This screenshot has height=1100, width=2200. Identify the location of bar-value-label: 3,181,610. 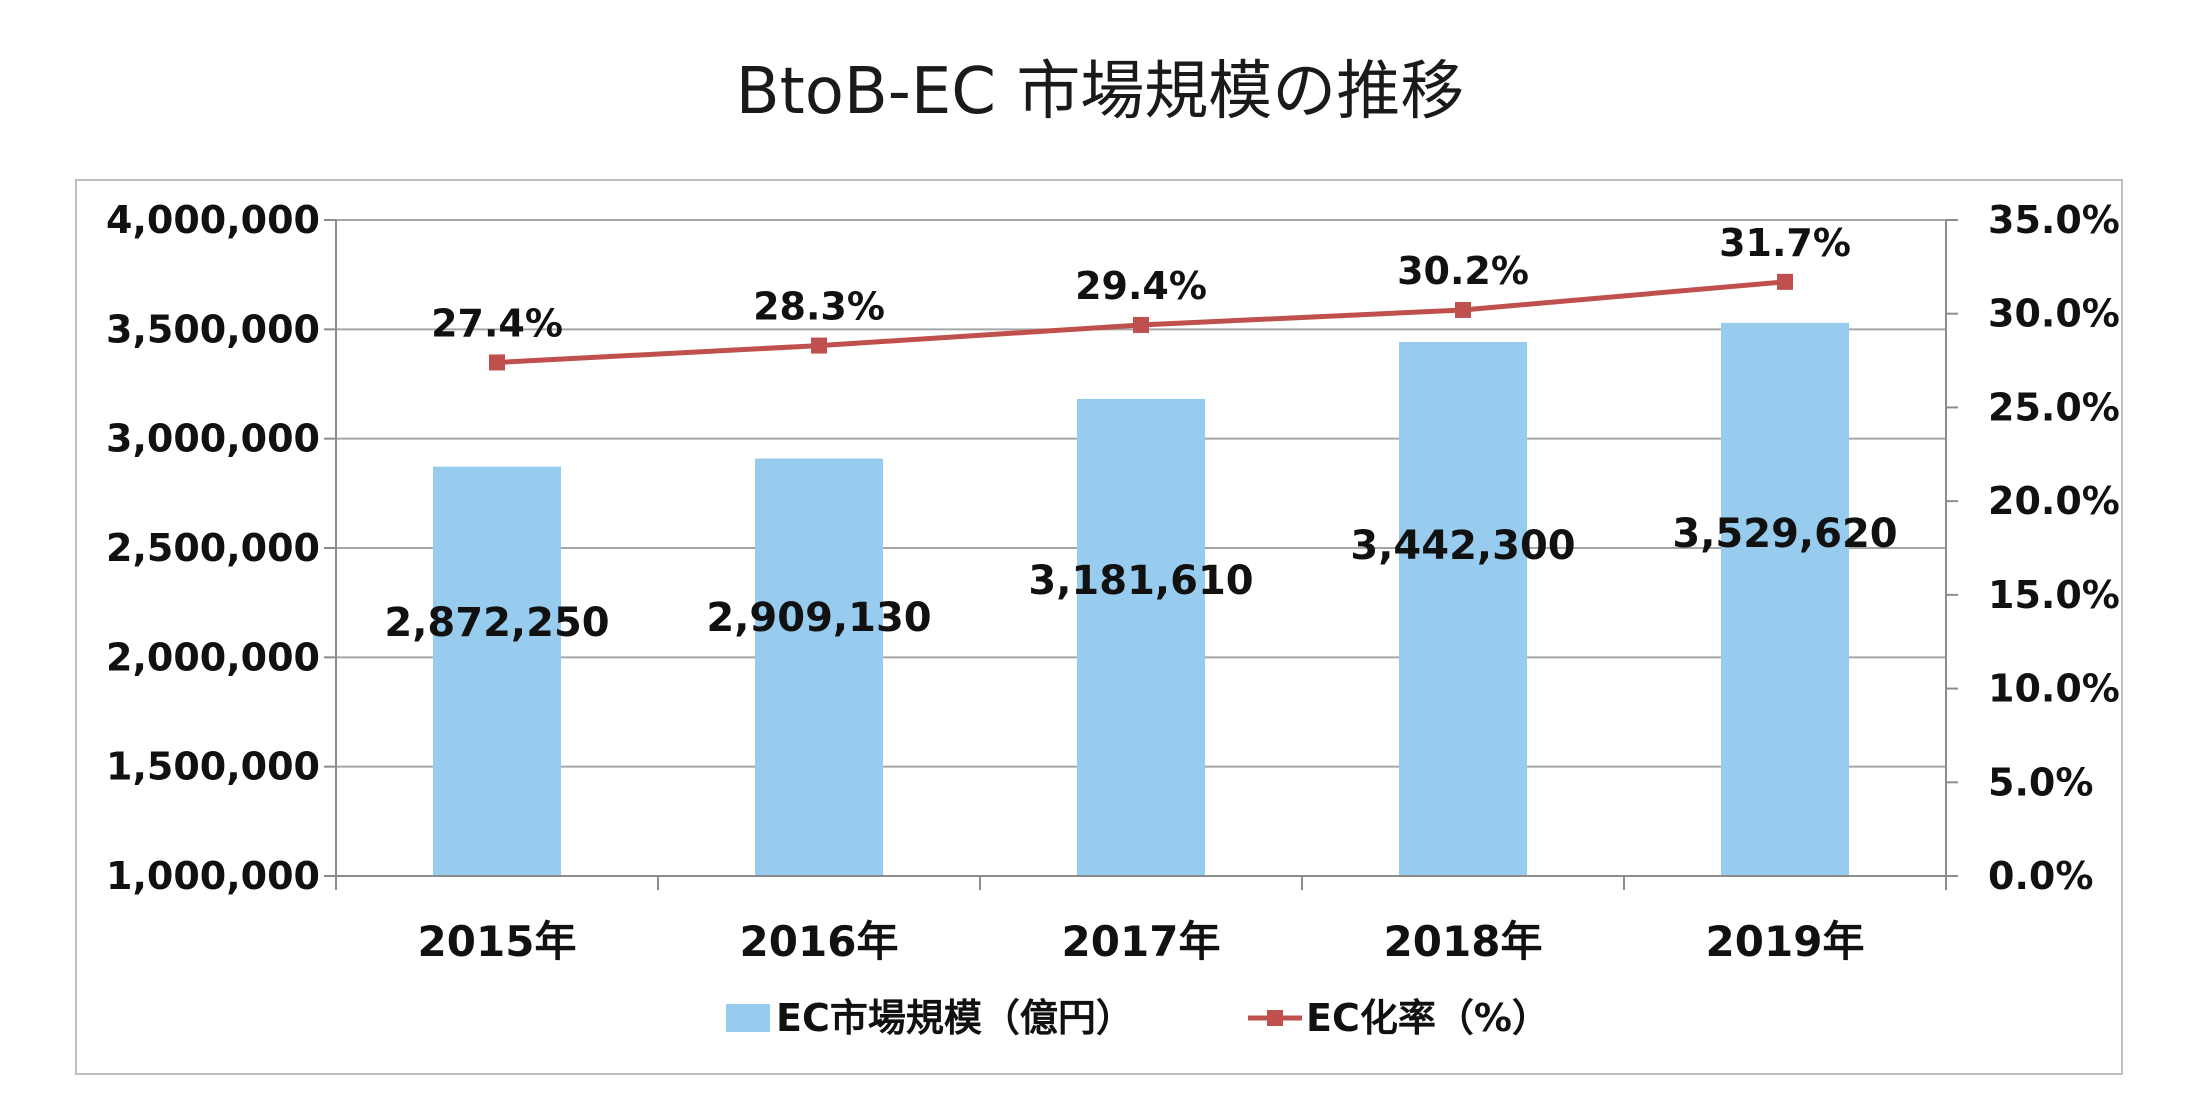
(1140, 581).